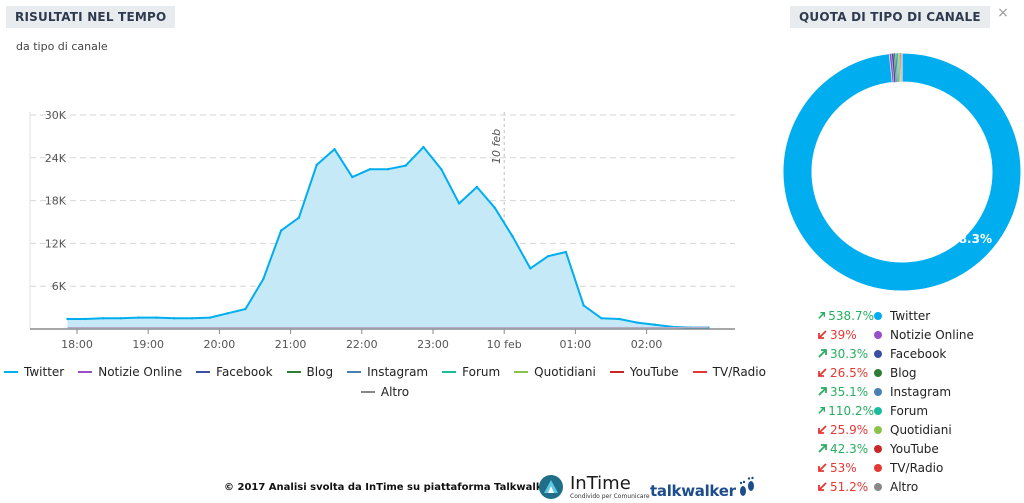 The width and height of the screenshot is (1024, 503). I want to click on change-value: 35.1%, so click(846, 392).